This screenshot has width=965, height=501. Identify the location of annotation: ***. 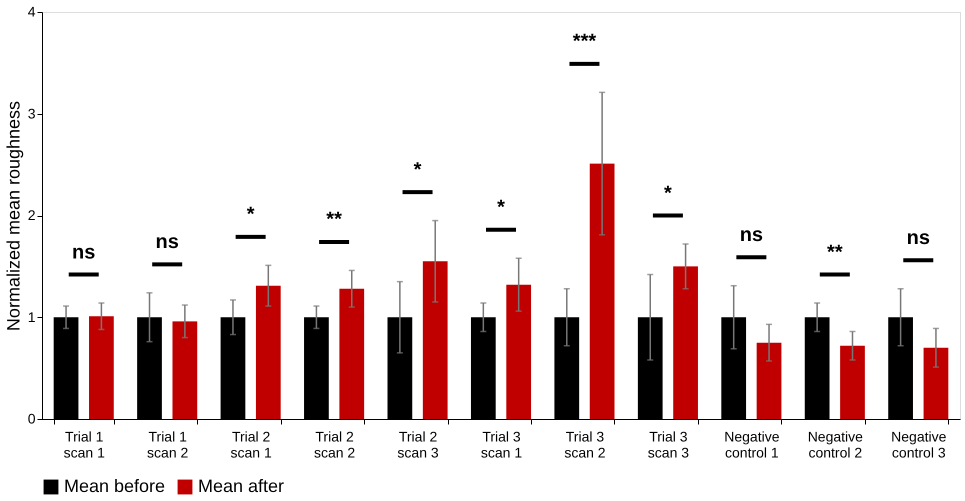
(584, 41).